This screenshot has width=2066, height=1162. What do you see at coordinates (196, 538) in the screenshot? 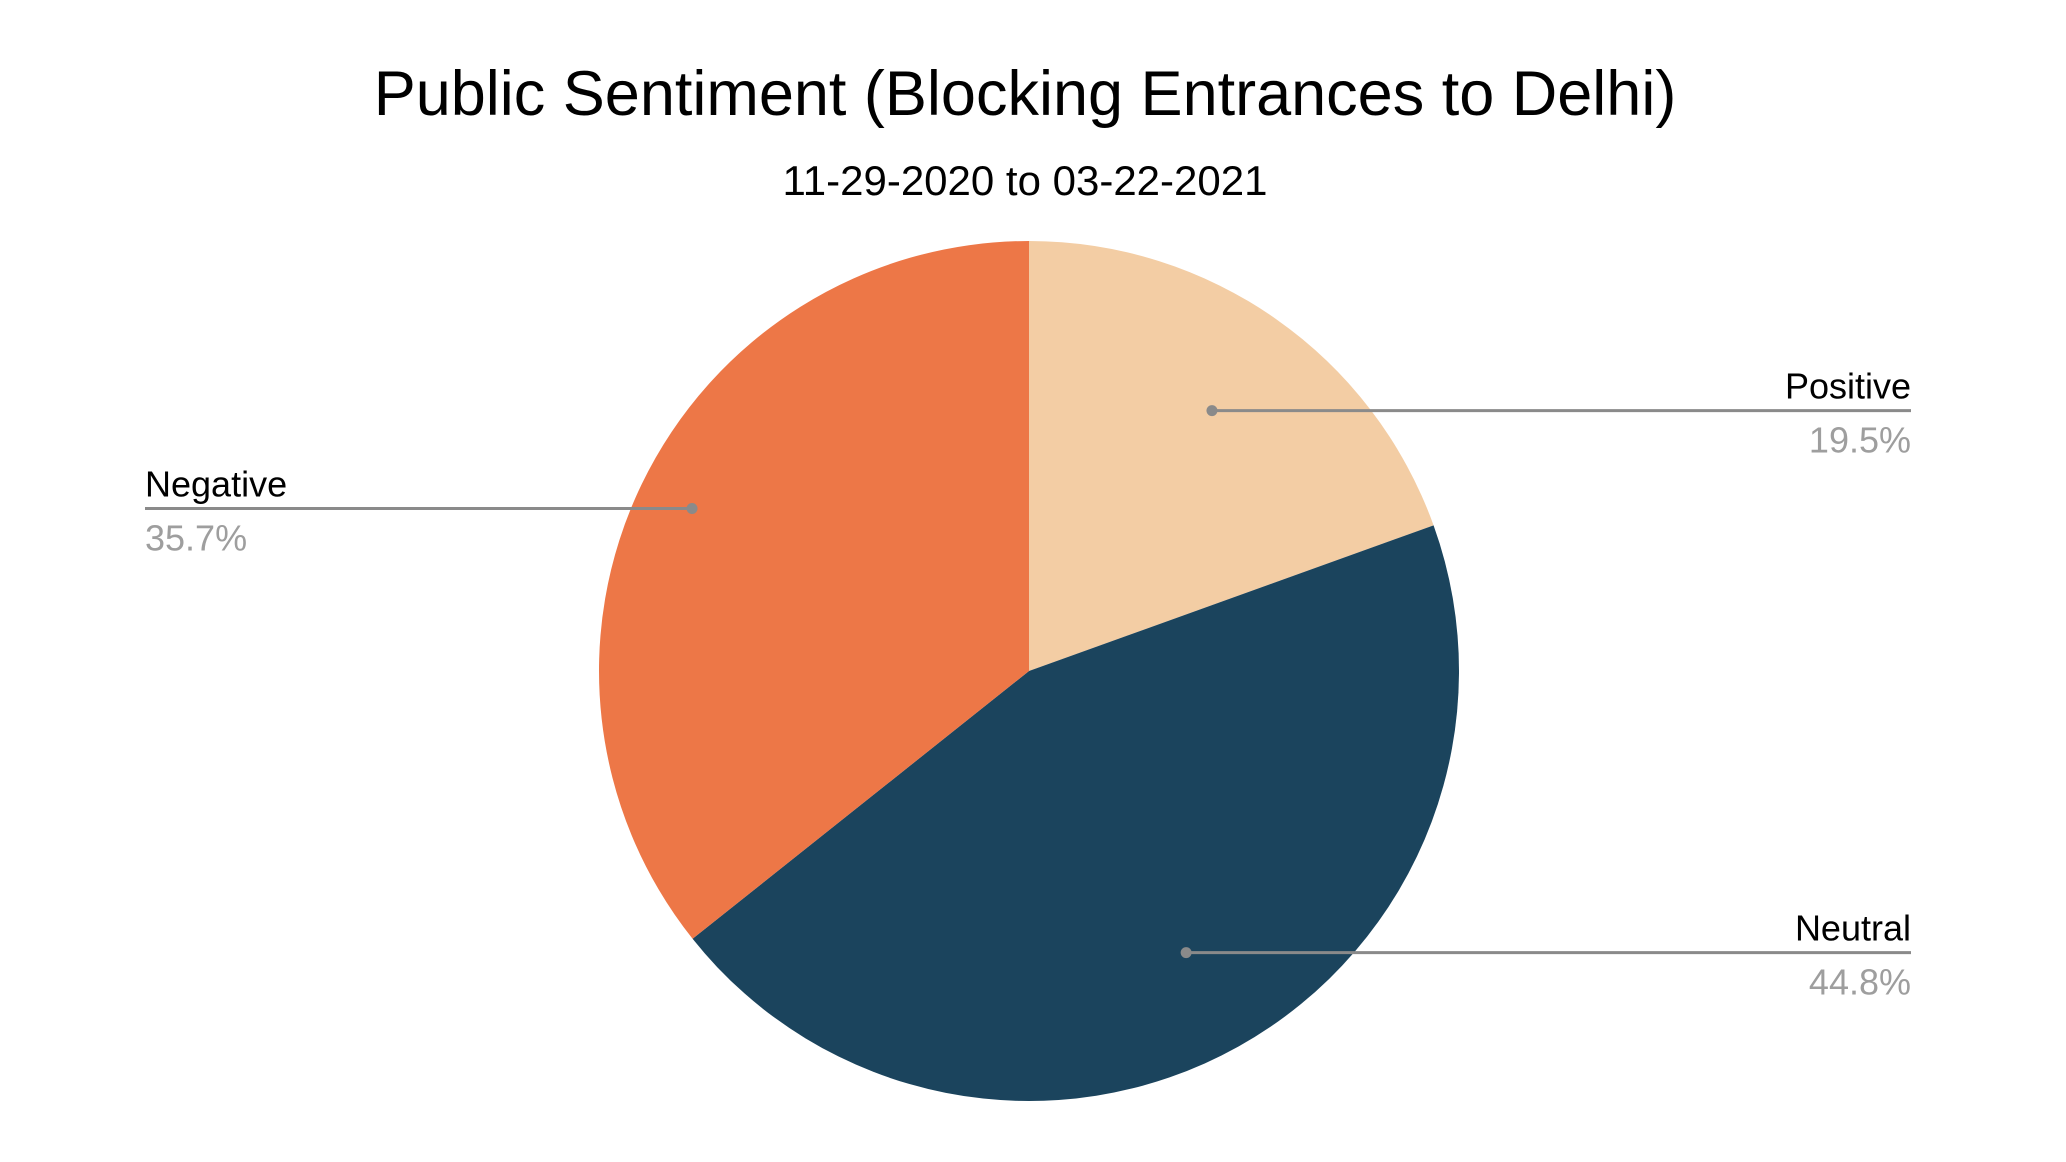
I see `slice-value-negative: 35.7%` at bounding box center [196, 538].